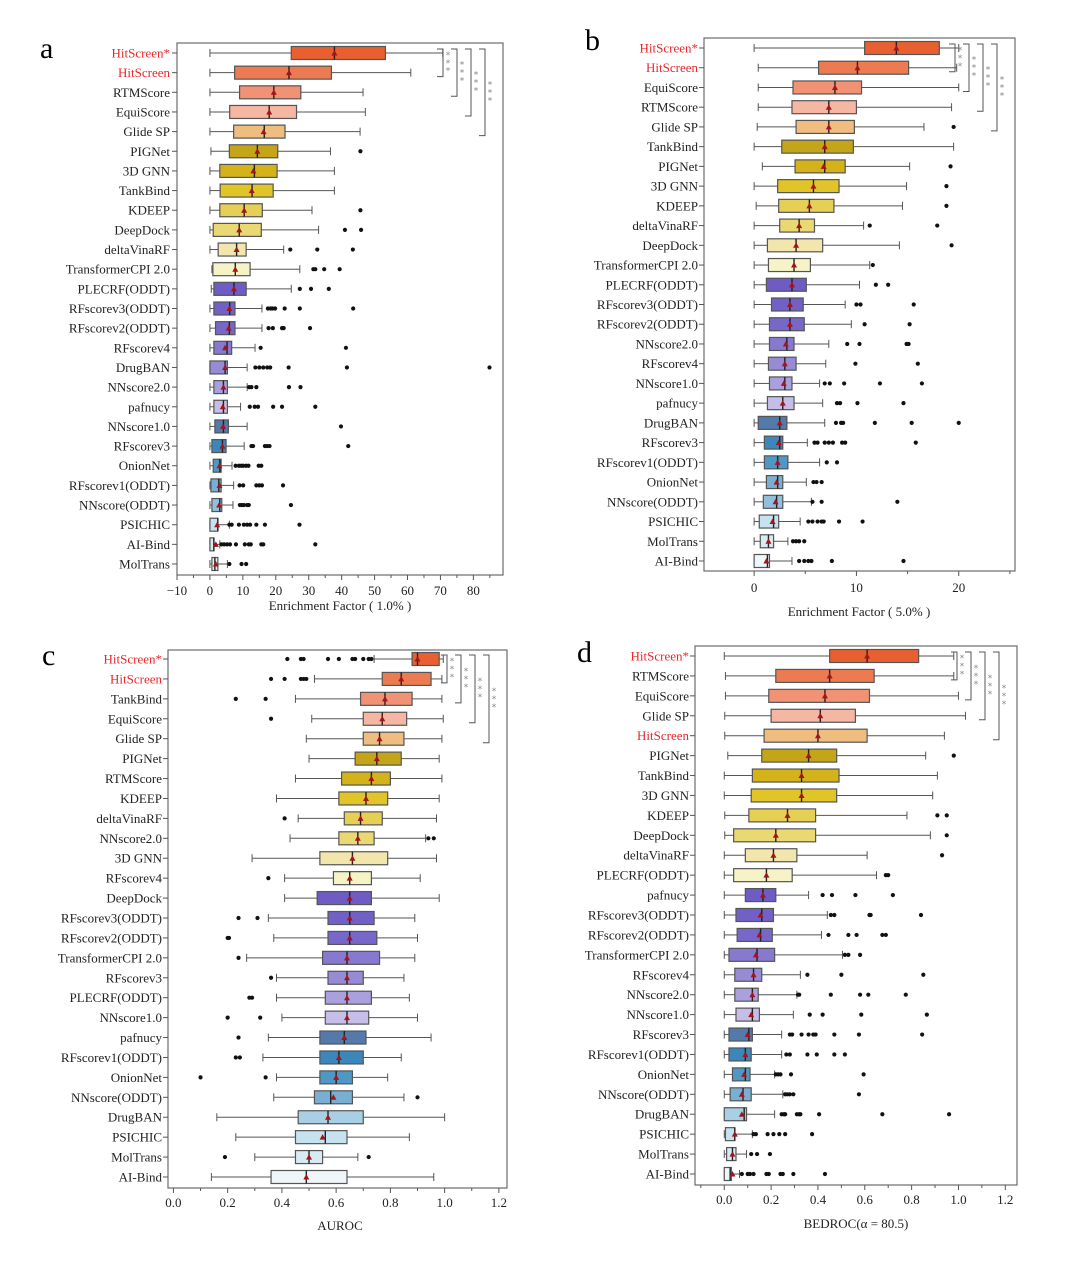  I want to click on category-label: RFscorev2(ODDT), so click(638, 934).